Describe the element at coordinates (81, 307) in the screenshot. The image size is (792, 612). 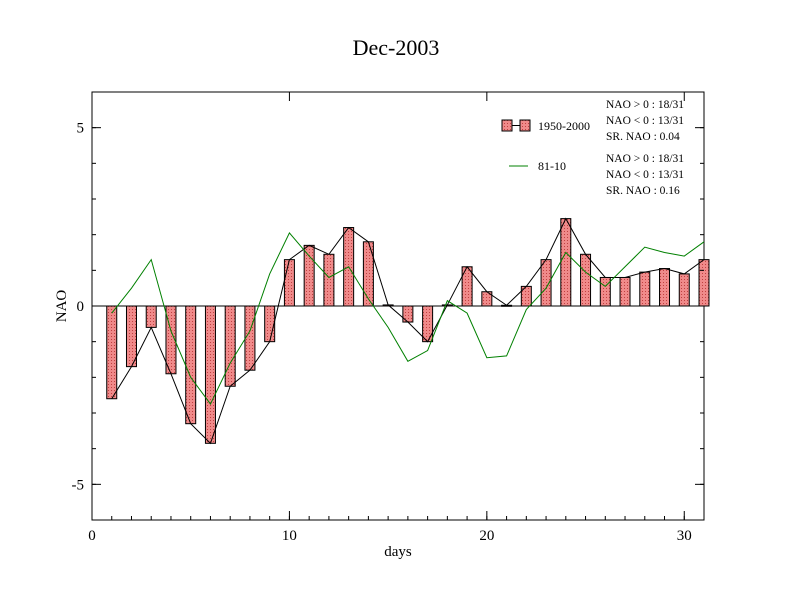
I see `y-tick-label: 0` at that location.